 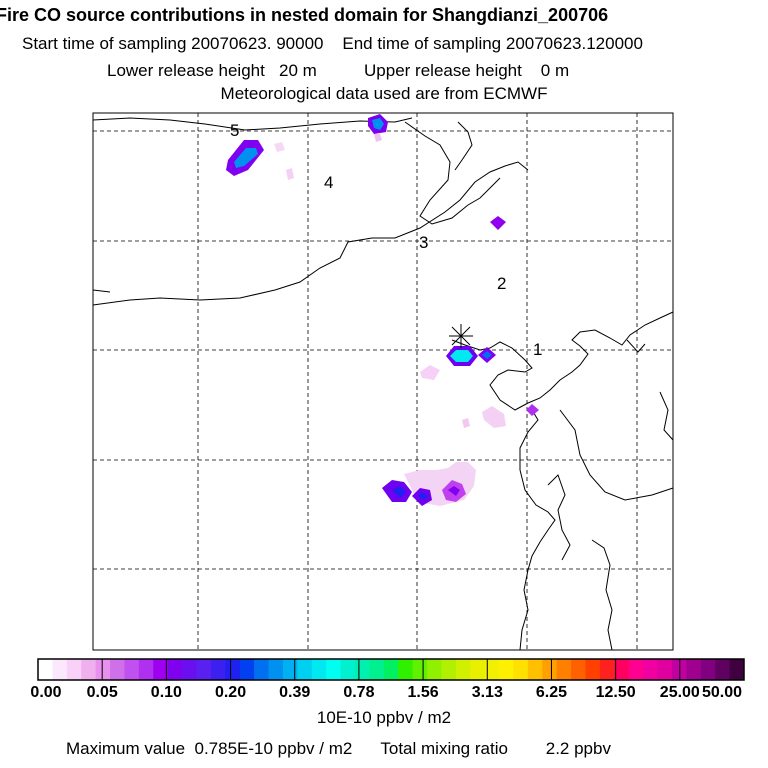 I want to click on upper-release-label: Upper release height, so click(x=443, y=70).